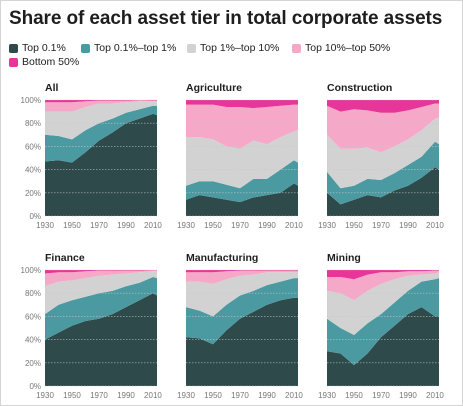 The image size is (463, 406). I want to click on legend-item-bottom-50: Bottom 50%, so click(44, 62).